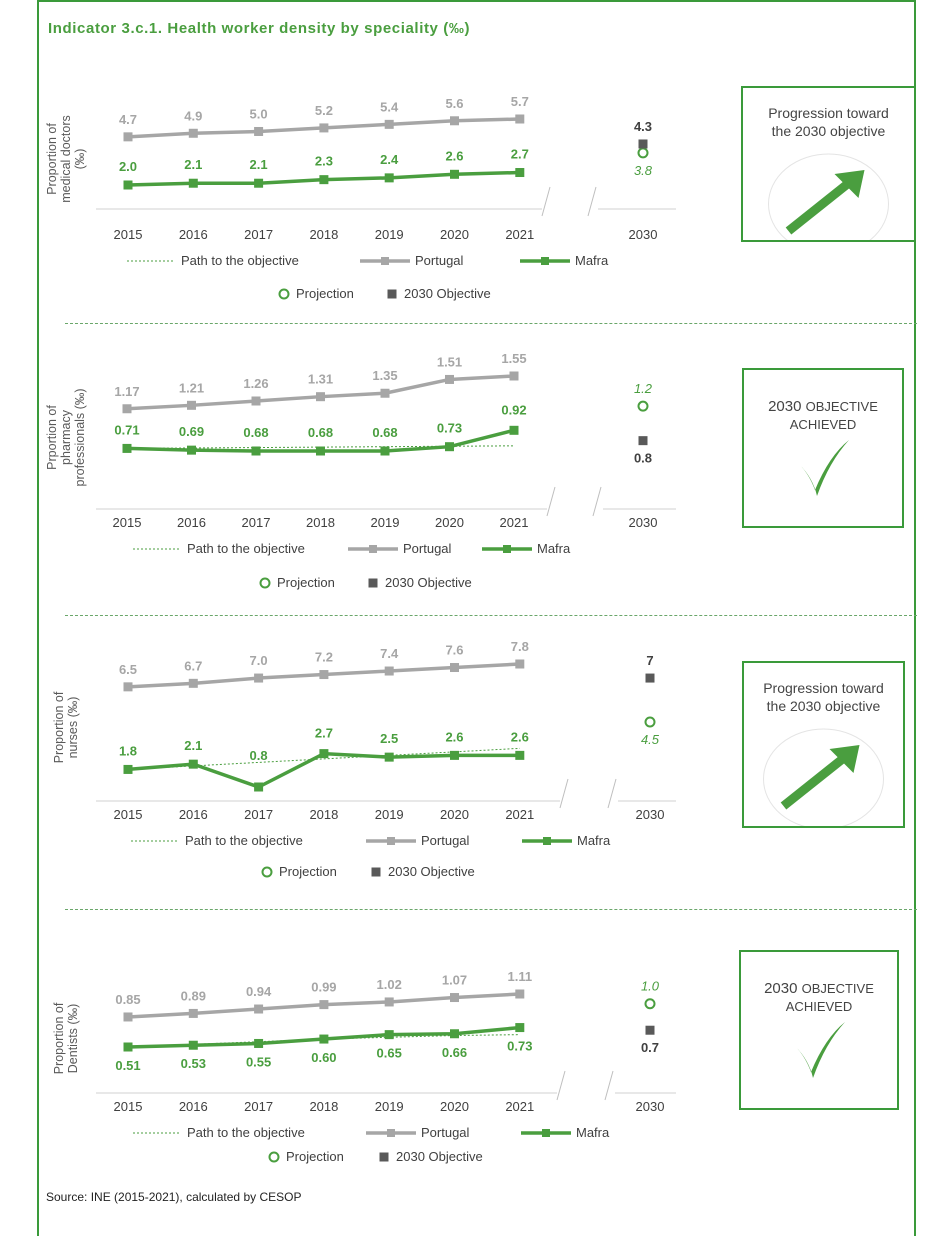 This screenshot has height=1236, width=934. What do you see at coordinates (193, 745) in the screenshot?
I see `mafra-data-label: 2.1` at bounding box center [193, 745].